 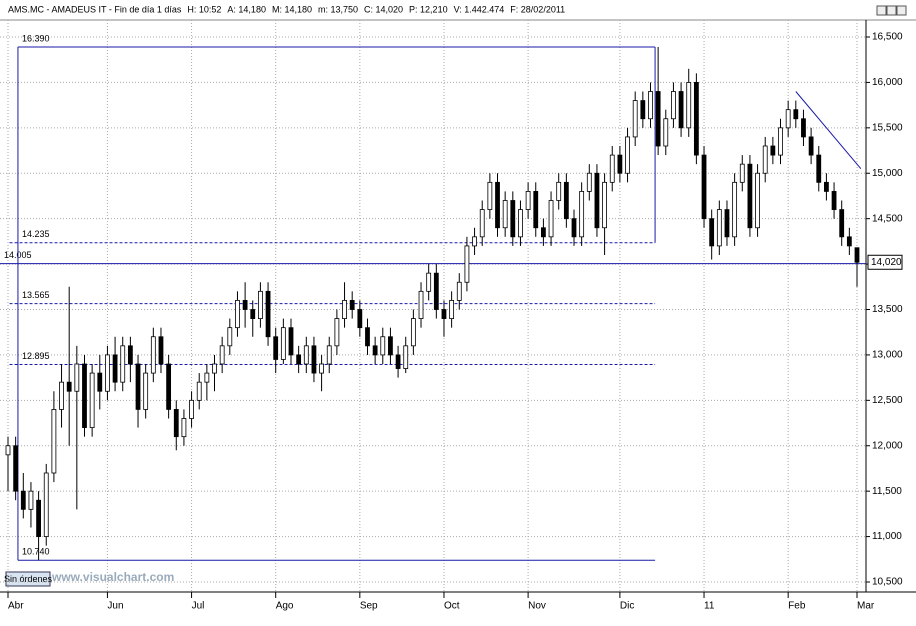 What do you see at coordinates (887, 173) in the screenshot?
I see `y-tick-label: 15,000` at bounding box center [887, 173].